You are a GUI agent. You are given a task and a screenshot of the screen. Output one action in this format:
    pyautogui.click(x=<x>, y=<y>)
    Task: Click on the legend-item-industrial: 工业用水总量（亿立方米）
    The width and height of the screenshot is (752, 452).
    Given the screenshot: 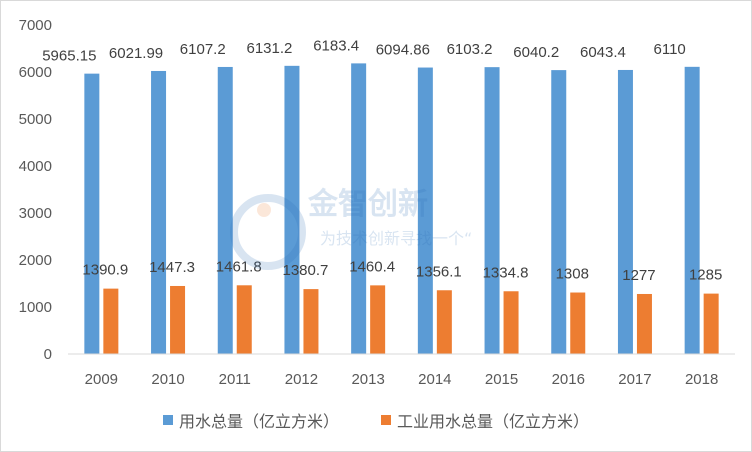 What is the action you would take?
    pyautogui.click(x=485, y=420)
    